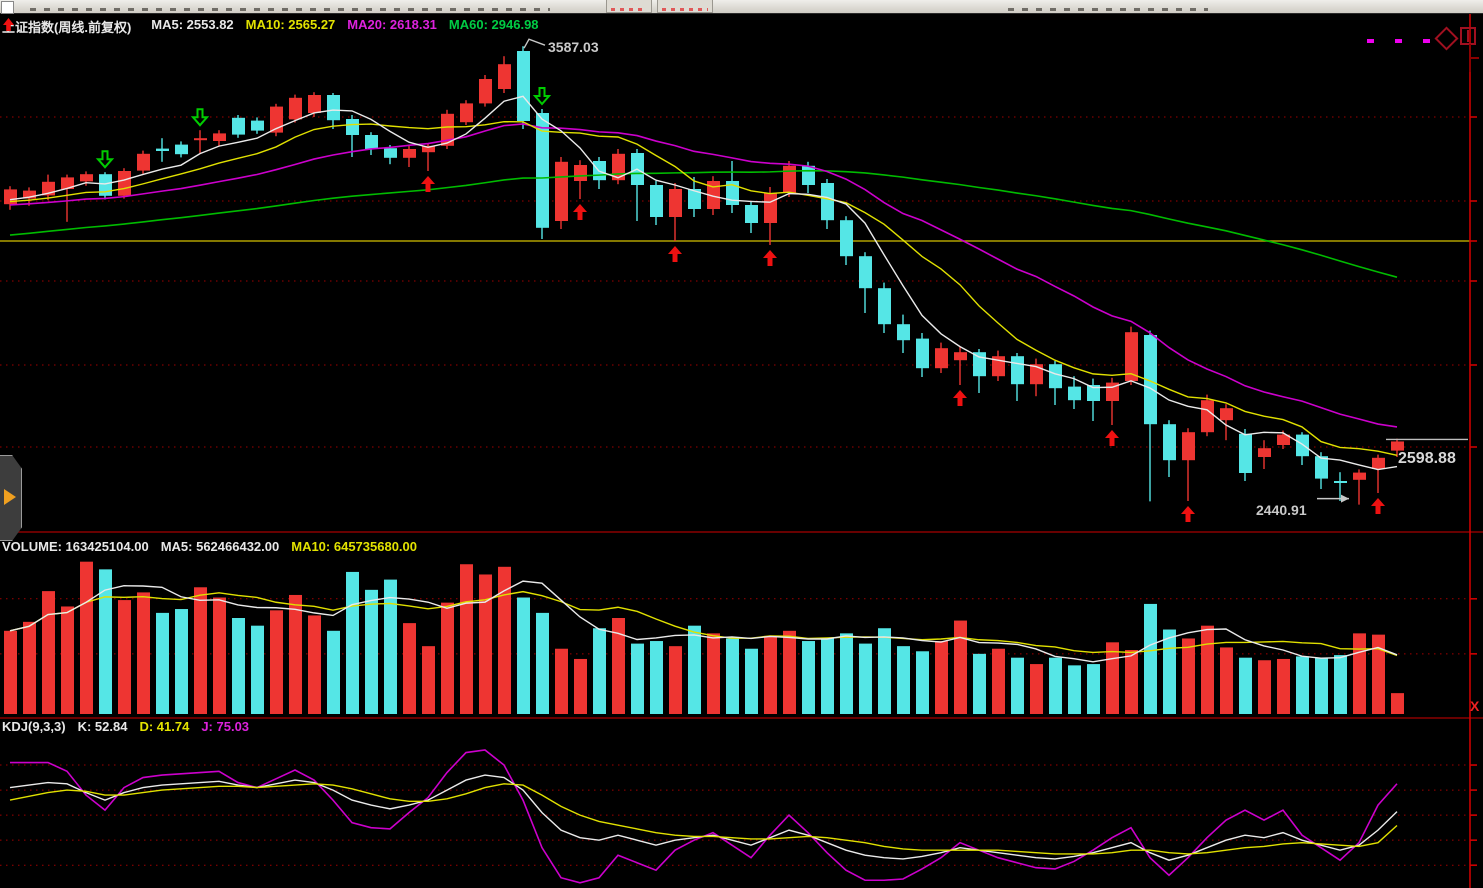 The width and height of the screenshot is (1483, 888). Describe the element at coordinates (164, 726) in the screenshot. I see `kdj-d-label: D: 41.74` at that location.